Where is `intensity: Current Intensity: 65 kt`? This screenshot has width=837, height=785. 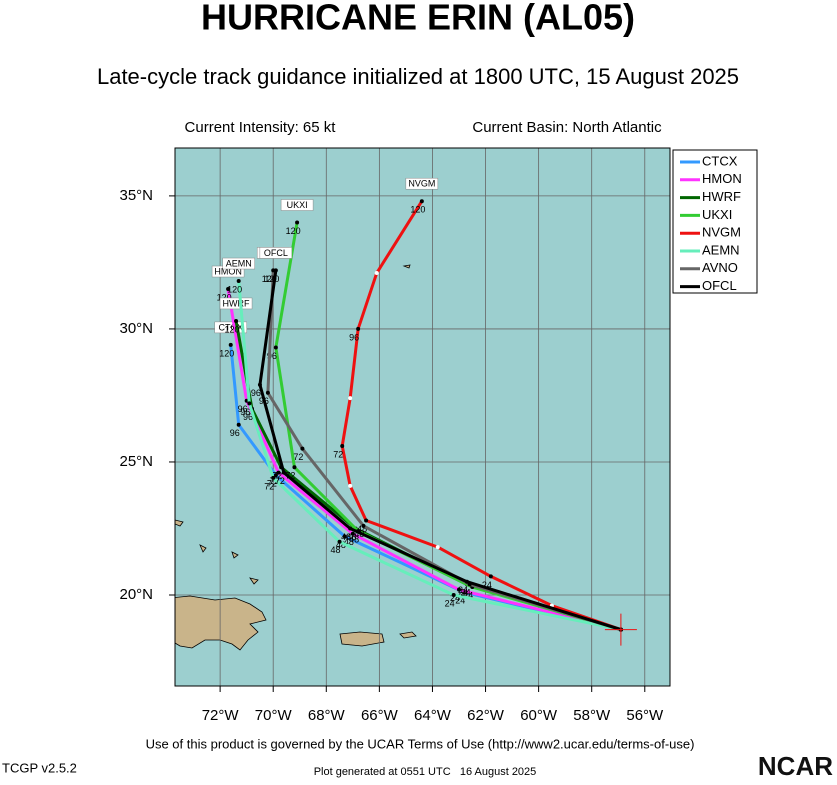 intensity: Current Intensity: 65 kt is located at coordinates (261, 127).